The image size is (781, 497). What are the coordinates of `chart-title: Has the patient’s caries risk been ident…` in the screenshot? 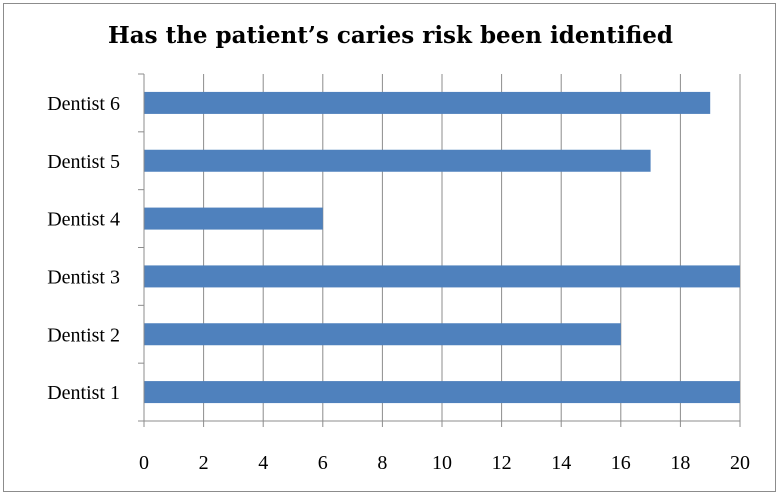 It's located at (390, 35).